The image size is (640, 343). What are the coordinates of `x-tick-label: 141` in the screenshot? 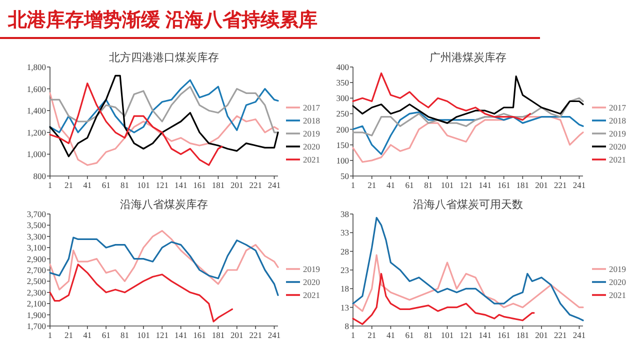 It's located at (181, 185).